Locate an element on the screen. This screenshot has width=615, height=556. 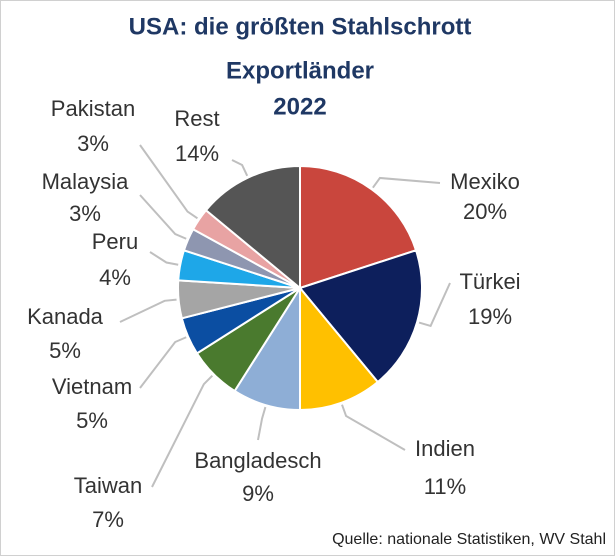
slice-label: Rest is located at coordinates (196, 118).